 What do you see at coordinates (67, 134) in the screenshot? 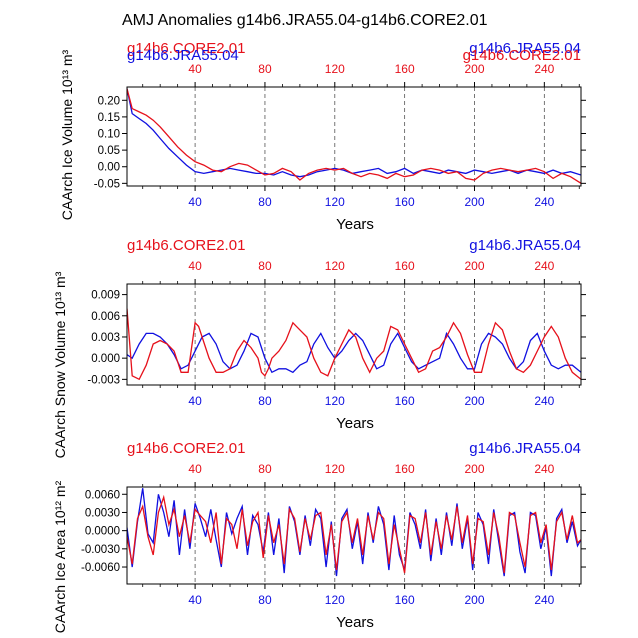
I see `y-axis-title: CAArch Ice Volume 10¹³ m³` at bounding box center [67, 134].